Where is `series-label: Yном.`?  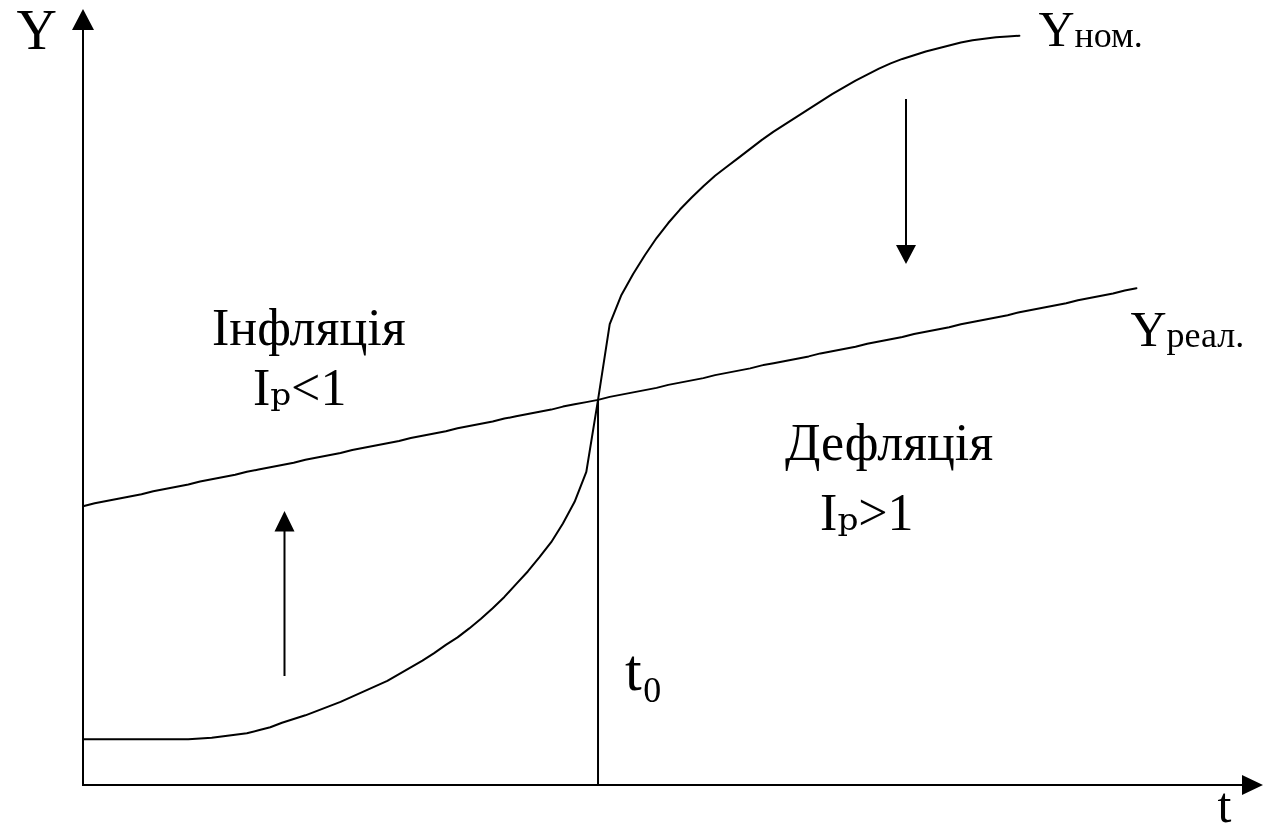
series-label: Yном. is located at coordinates (1090, 28).